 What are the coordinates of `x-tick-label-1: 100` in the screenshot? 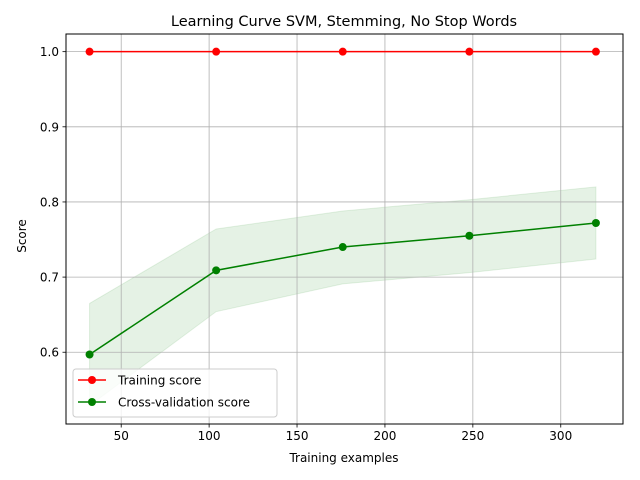 It's located at (209, 436).